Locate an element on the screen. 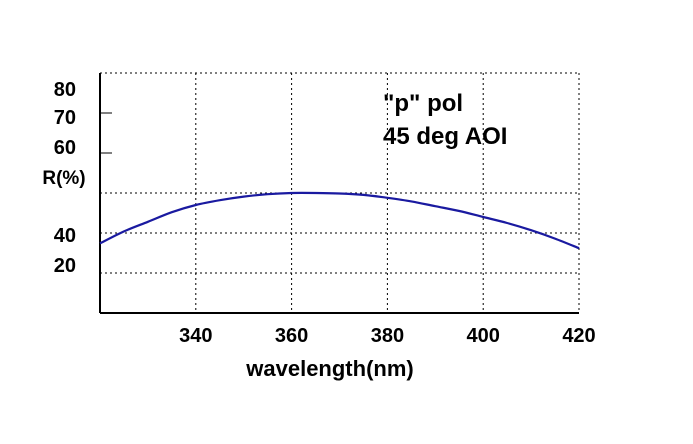  y-tick-label: 40 is located at coordinates (65, 236).